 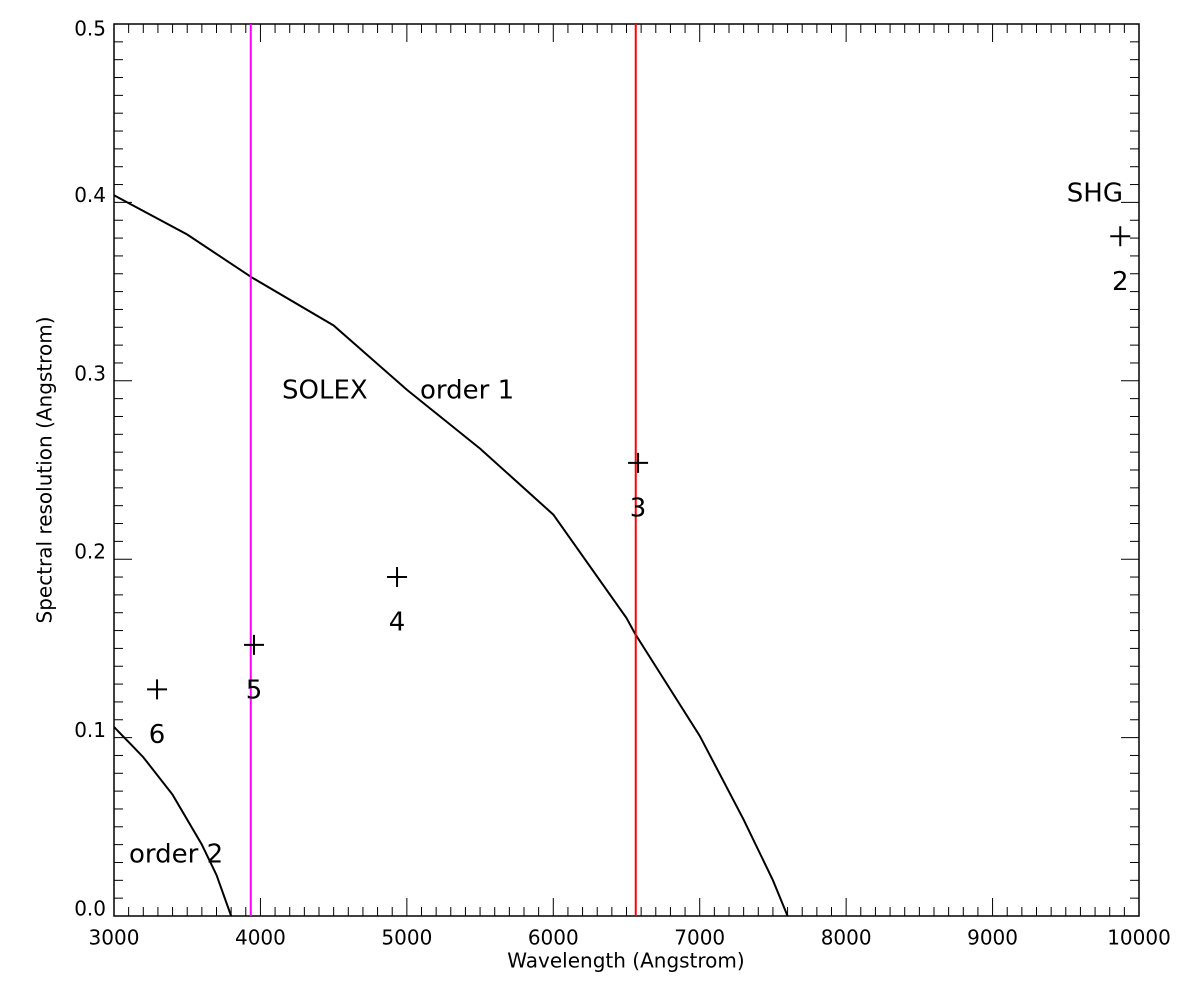 What do you see at coordinates (553, 938) in the screenshot?
I see `x-tick-label: 6000` at bounding box center [553, 938].